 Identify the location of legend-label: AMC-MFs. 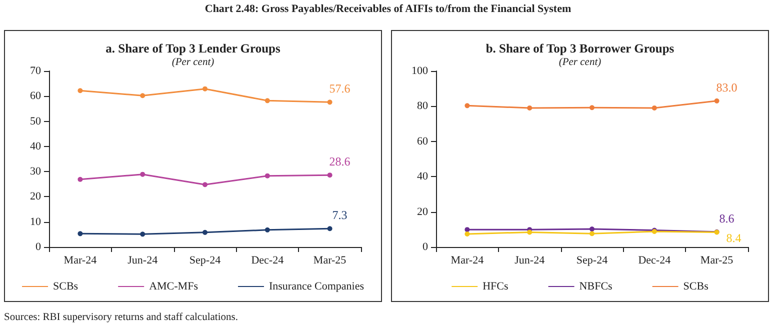
(173, 286).